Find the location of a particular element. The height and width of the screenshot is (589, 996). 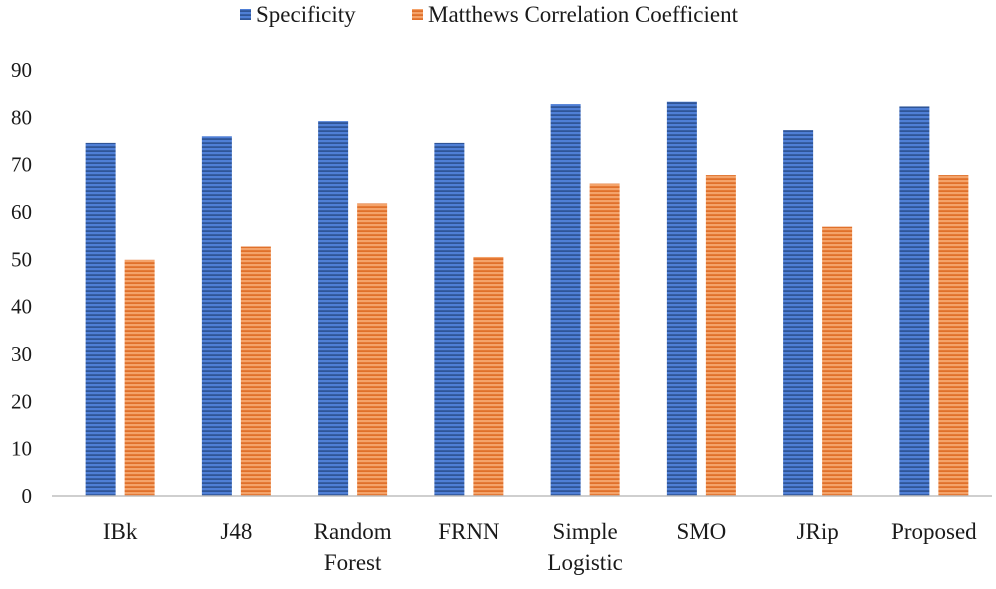

x-tick-label: Random is located at coordinates (353, 531).